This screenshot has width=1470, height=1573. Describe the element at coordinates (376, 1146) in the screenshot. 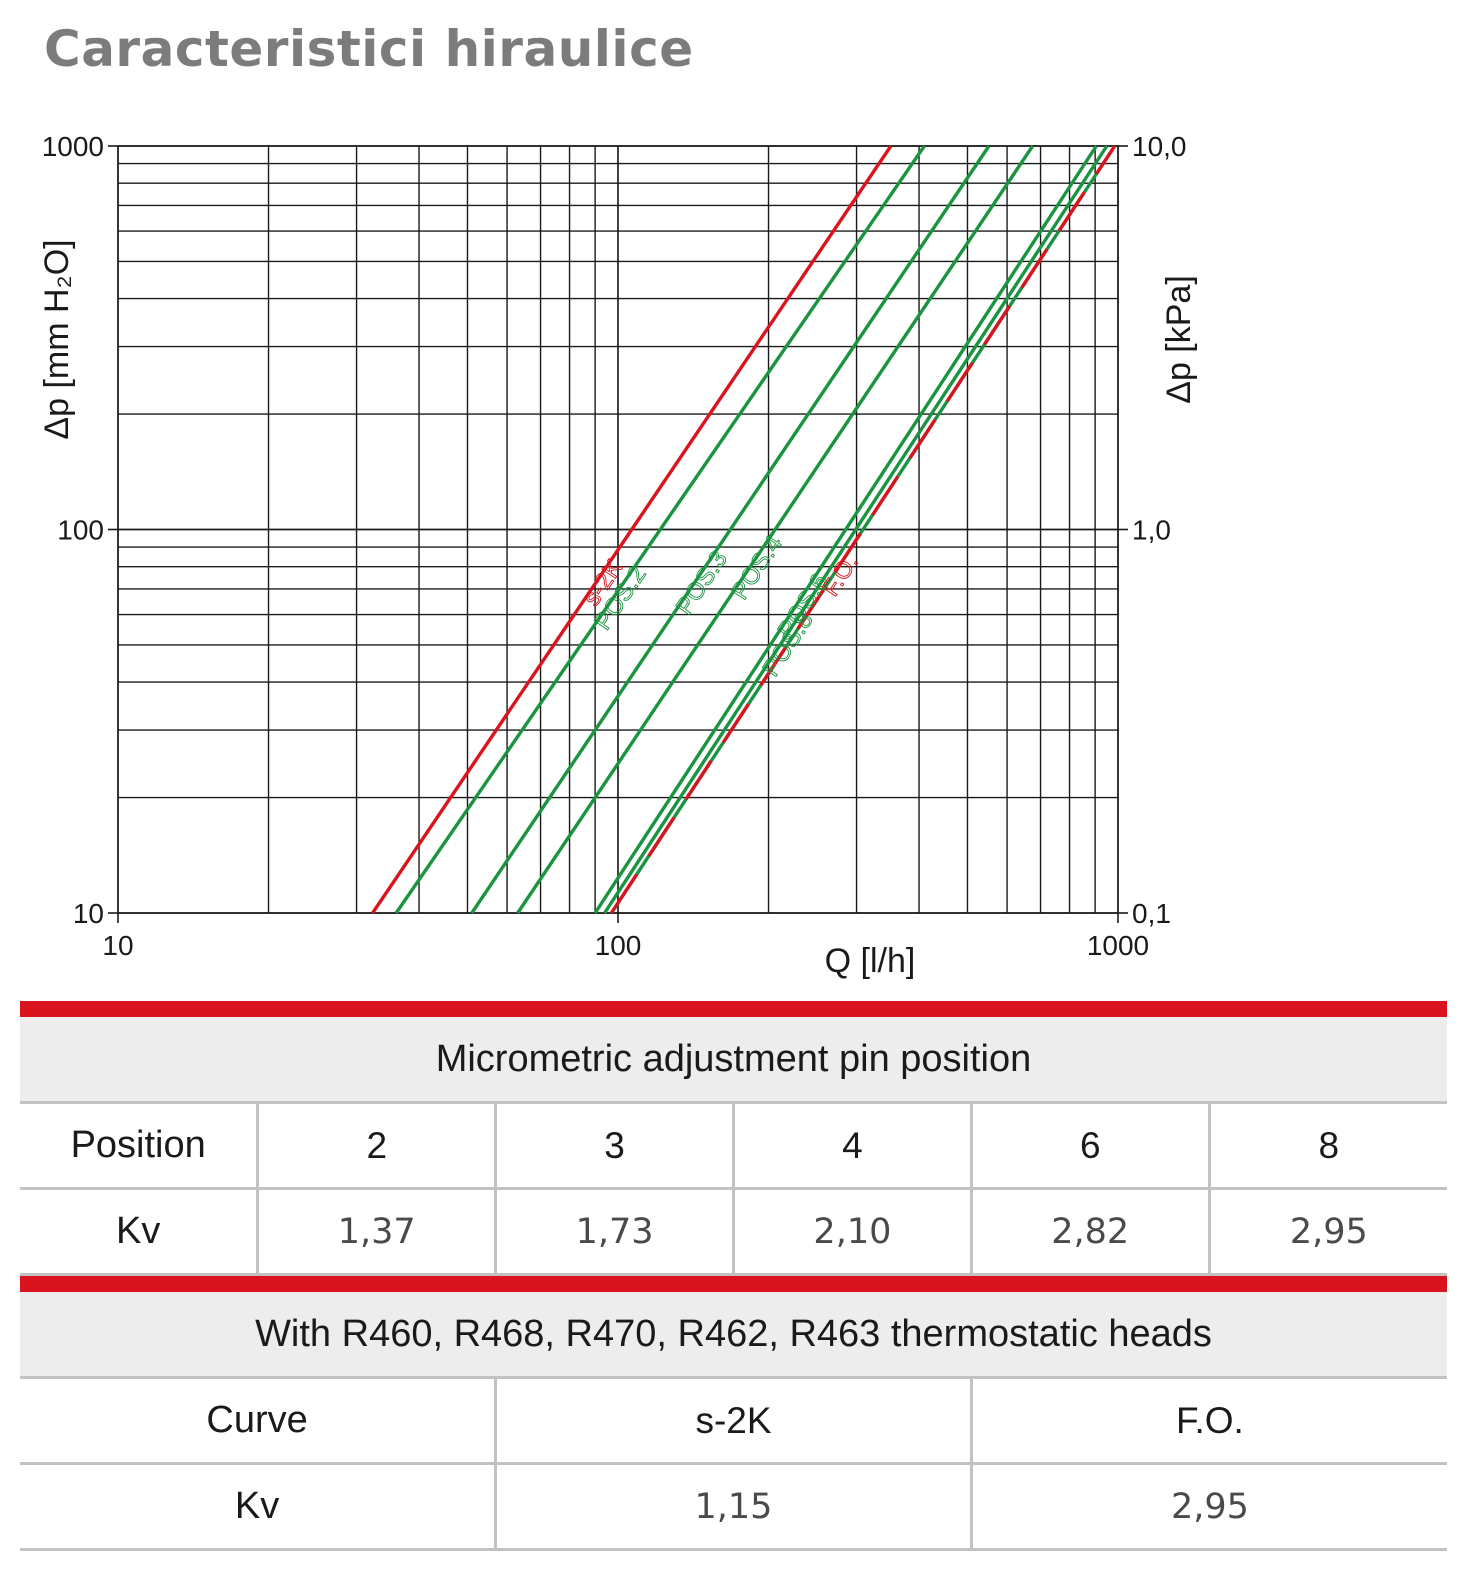

I see `position-cell: 2` at that location.